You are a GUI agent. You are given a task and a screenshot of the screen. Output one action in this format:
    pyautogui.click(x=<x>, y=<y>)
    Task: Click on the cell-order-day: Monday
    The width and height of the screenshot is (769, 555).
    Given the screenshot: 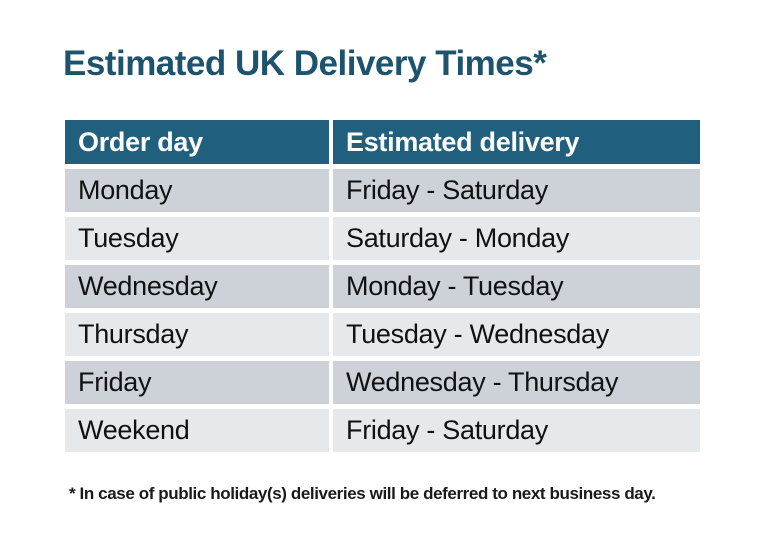 What is the action you would take?
    pyautogui.click(x=197, y=190)
    